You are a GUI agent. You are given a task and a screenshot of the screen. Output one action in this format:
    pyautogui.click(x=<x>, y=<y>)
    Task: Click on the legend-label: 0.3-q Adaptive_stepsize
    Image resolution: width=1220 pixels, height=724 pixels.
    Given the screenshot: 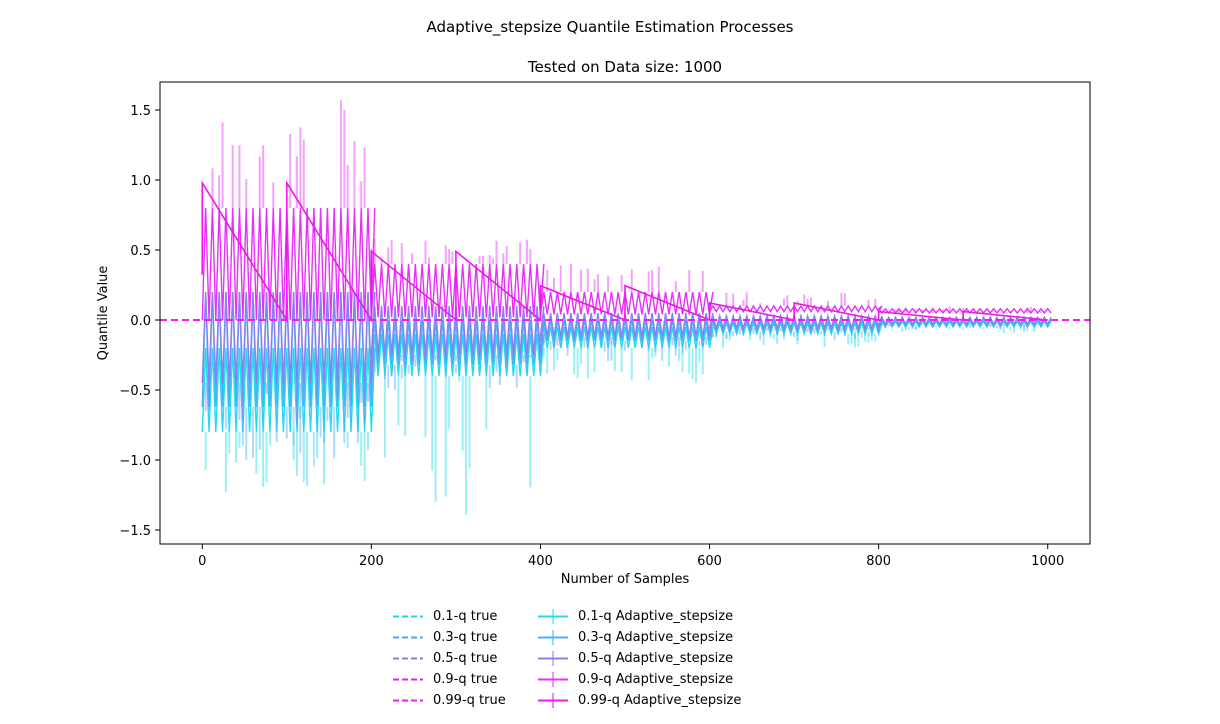 What is the action you would take?
    pyautogui.click(x=656, y=637)
    